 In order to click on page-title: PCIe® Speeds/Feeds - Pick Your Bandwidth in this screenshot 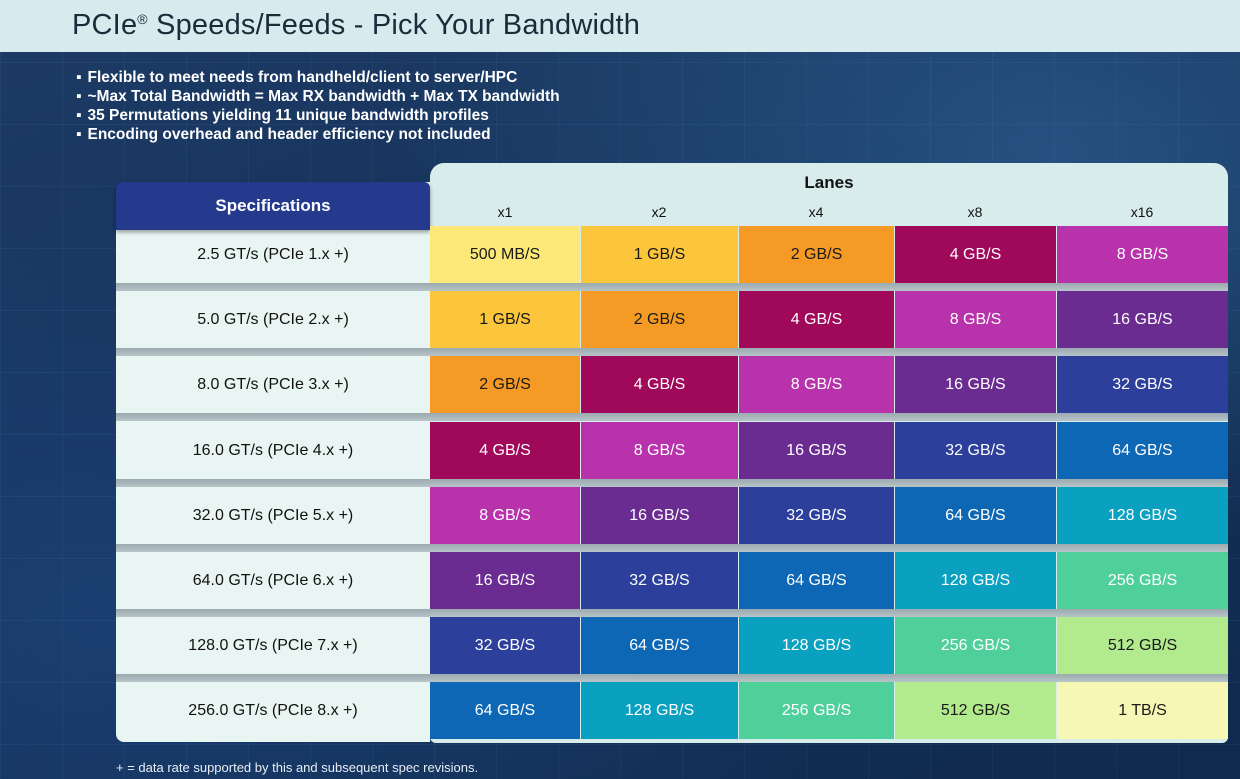, I will do `click(356, 25)`.